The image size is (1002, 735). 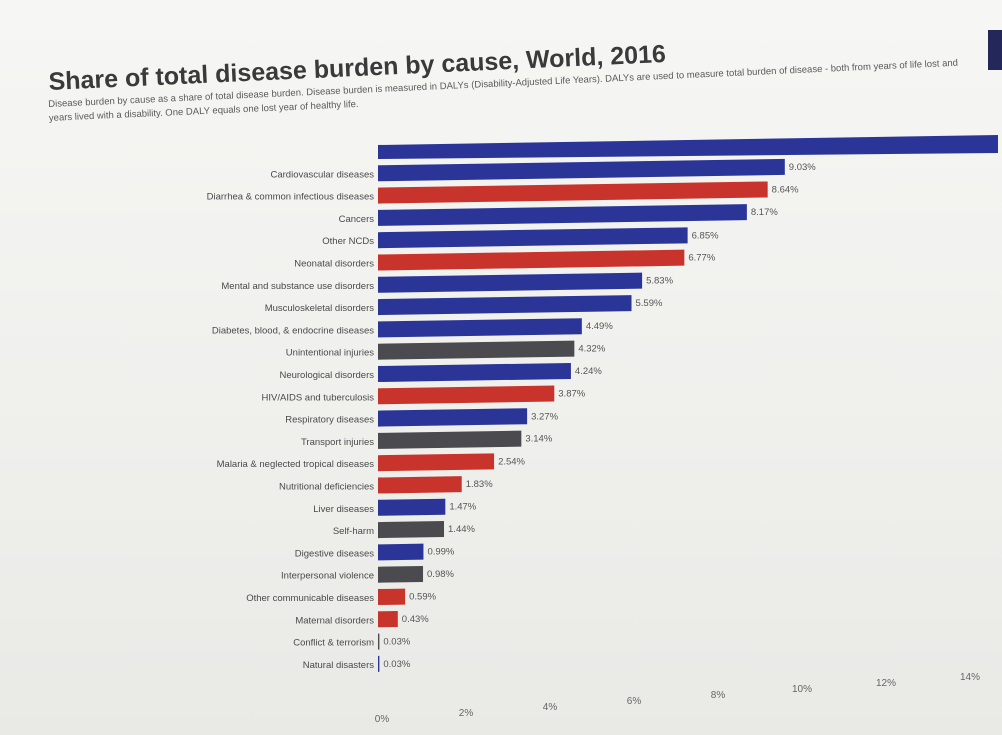 I want to click on value-label: 8.64%, so click(x=785, y=189).